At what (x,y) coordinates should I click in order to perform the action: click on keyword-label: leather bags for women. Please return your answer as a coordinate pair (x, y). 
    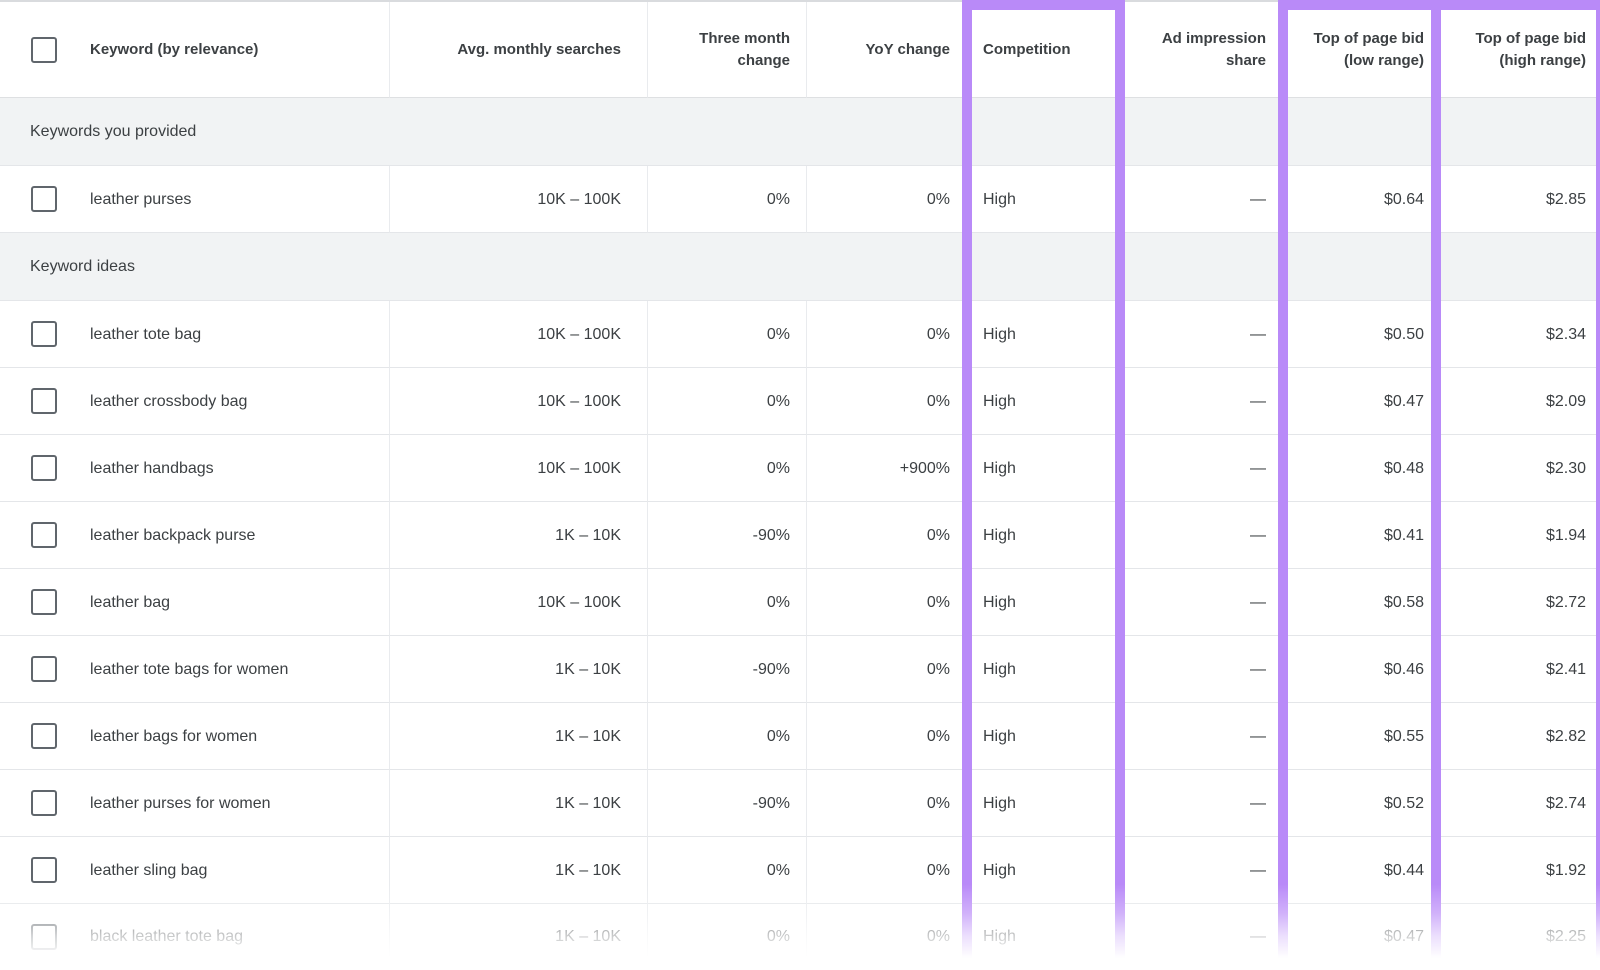
    Looking at the image, I should click on (174, 736).